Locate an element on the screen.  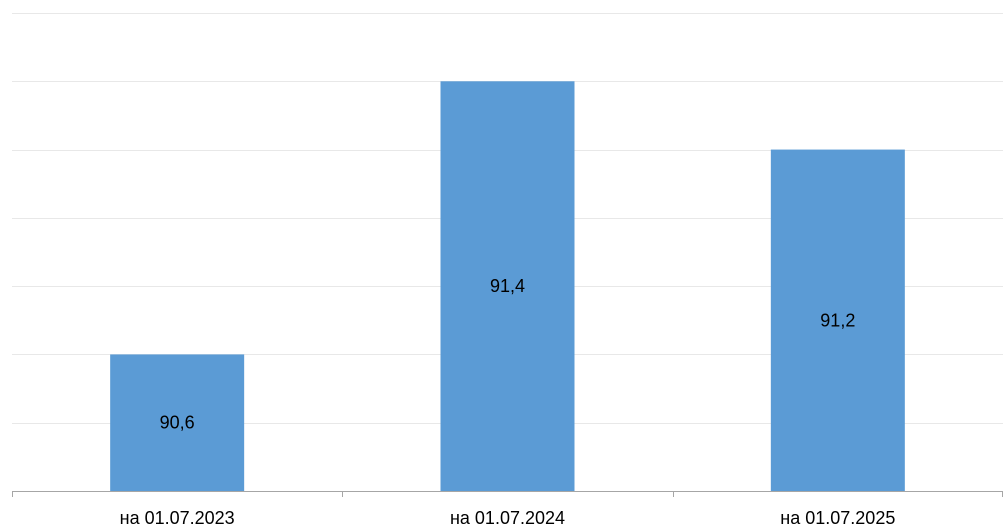
data-label: 90,6 is located at coordinates (177, 423).